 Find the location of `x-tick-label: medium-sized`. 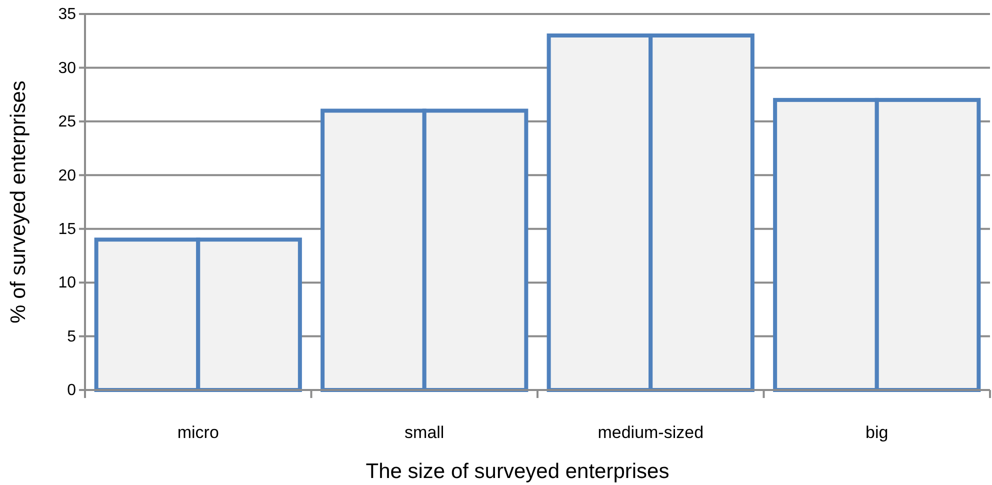

x-tick-label: medium-sized is located at coordinates (651, 432).